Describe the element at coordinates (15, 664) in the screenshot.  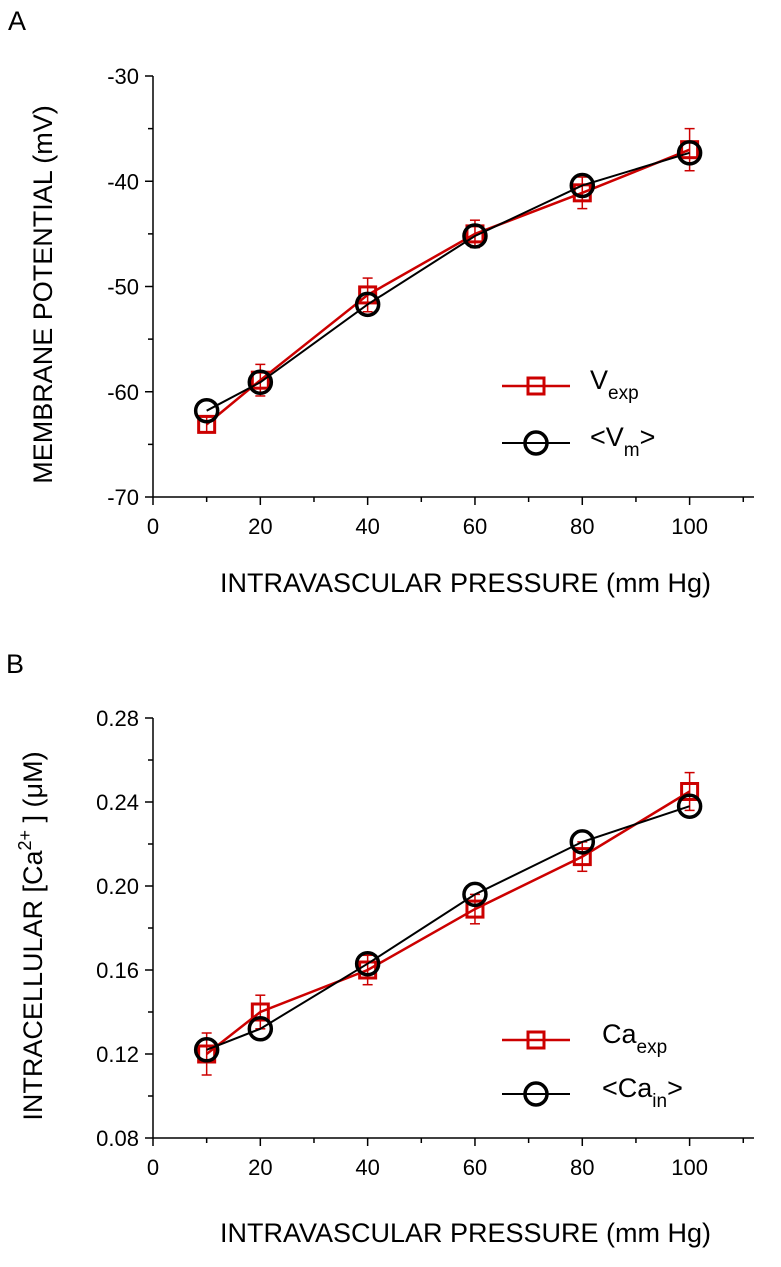
I see `panel-label: B` at that location.